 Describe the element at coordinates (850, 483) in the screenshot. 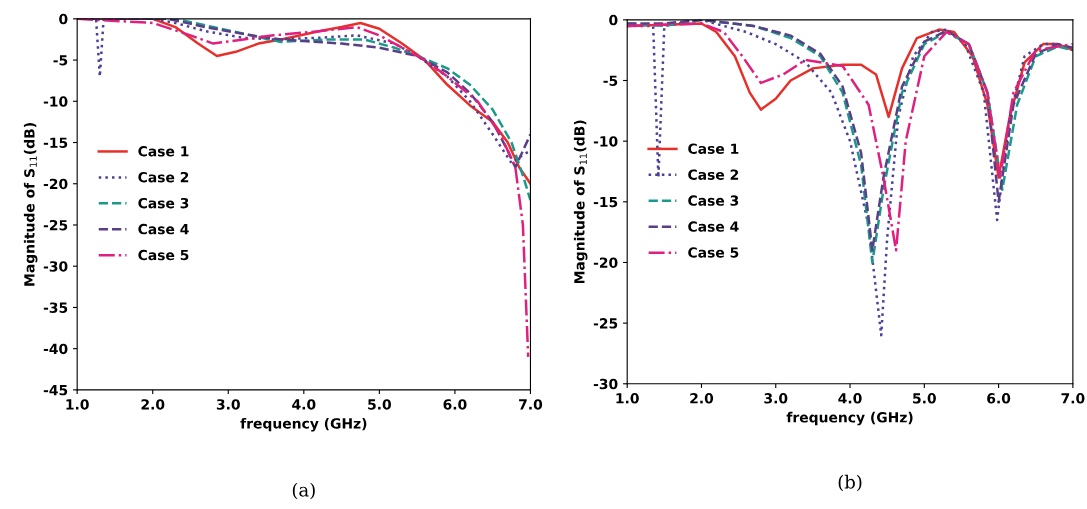

I see `text: (b)` at that location.